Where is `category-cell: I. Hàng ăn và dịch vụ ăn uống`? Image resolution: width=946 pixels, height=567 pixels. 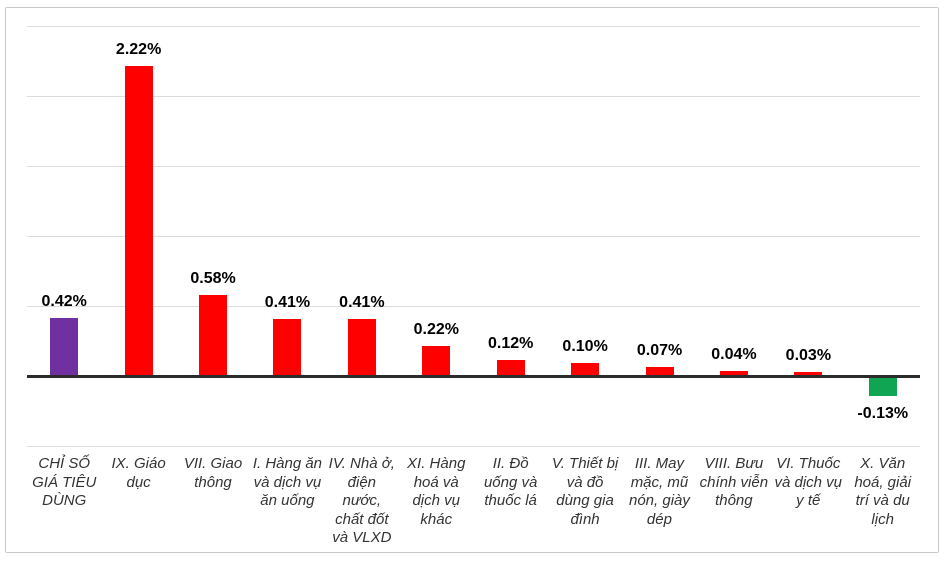
category-cell: I. Hàng ăn và dịch vụ ăn uống is located at coordinates (287, 501).